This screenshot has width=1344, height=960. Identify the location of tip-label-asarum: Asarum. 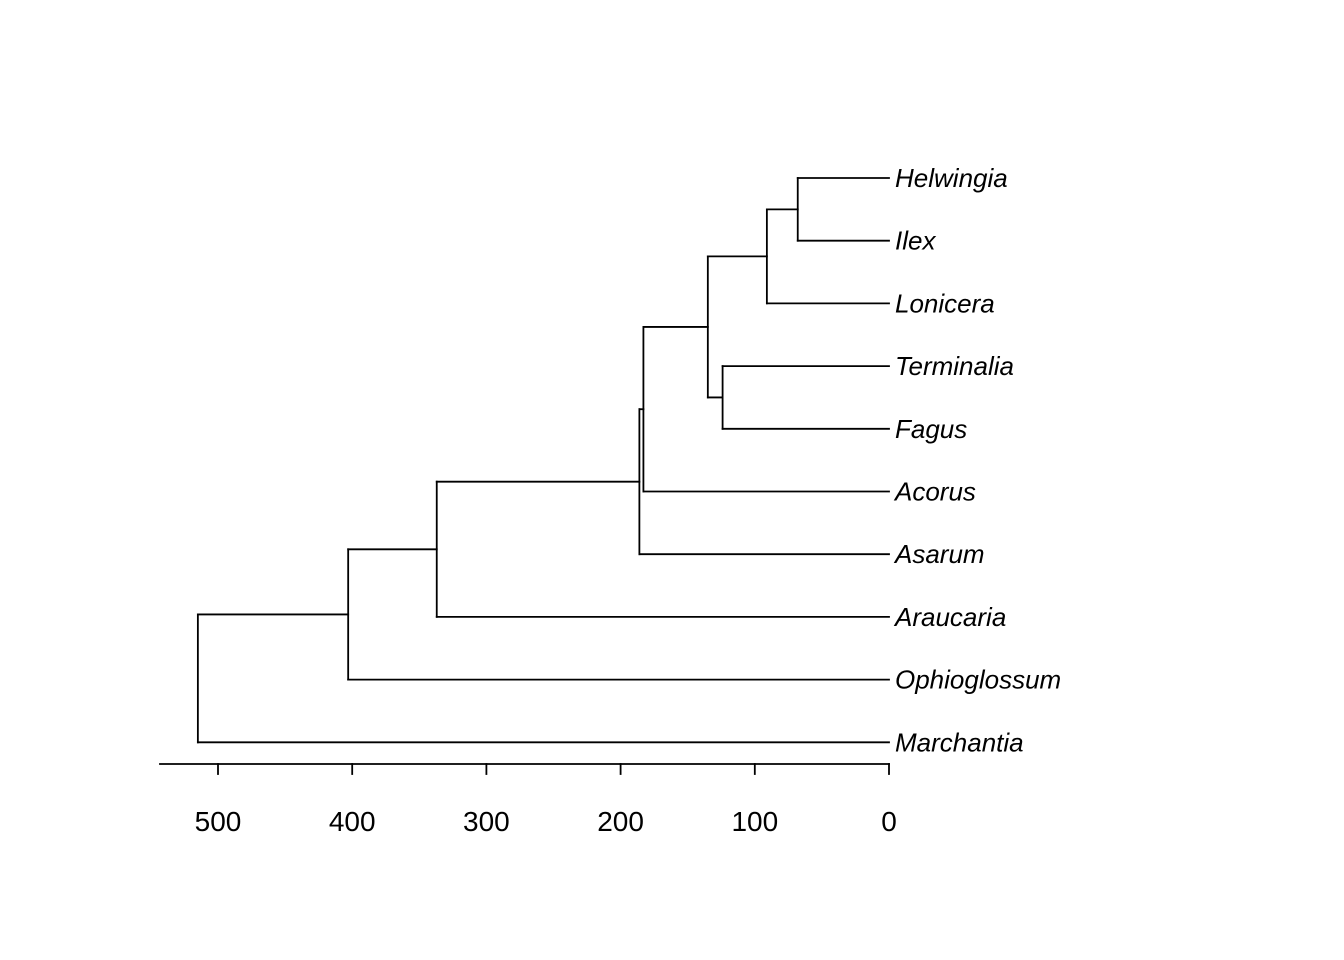
(939, 554).